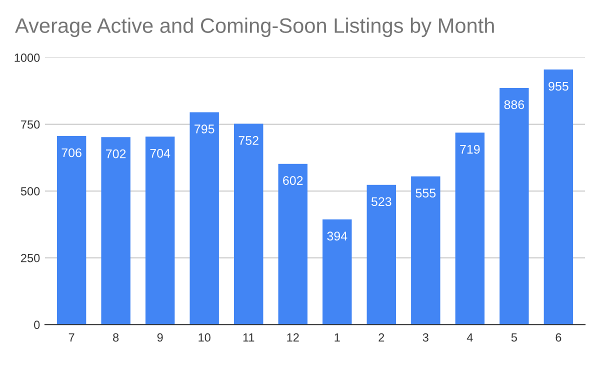  Describe the element at coordinates (381, 337) in the screenshot. I see `x-tick-label: 2` at that location.